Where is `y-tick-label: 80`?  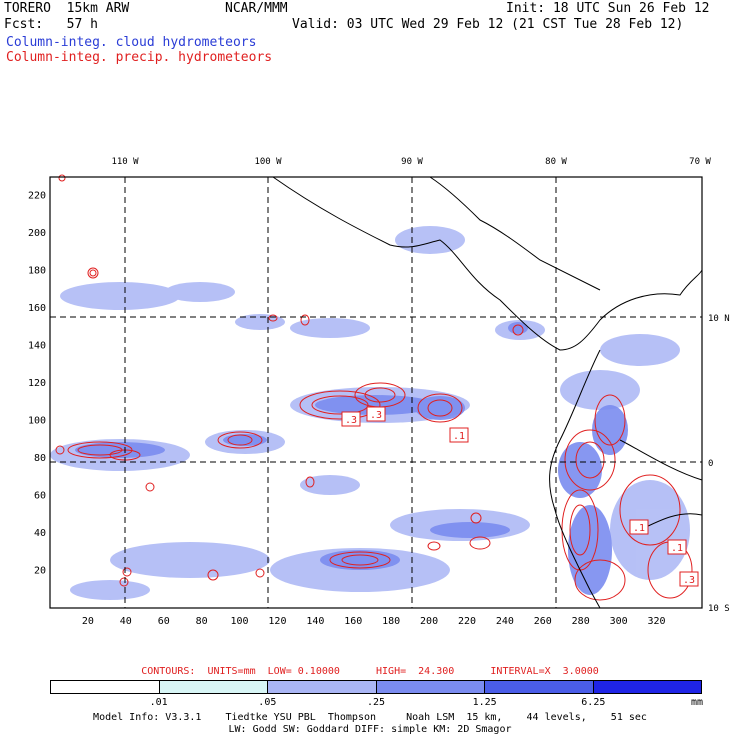
y-tick-label: 80 is located at coordinates (40, 458).